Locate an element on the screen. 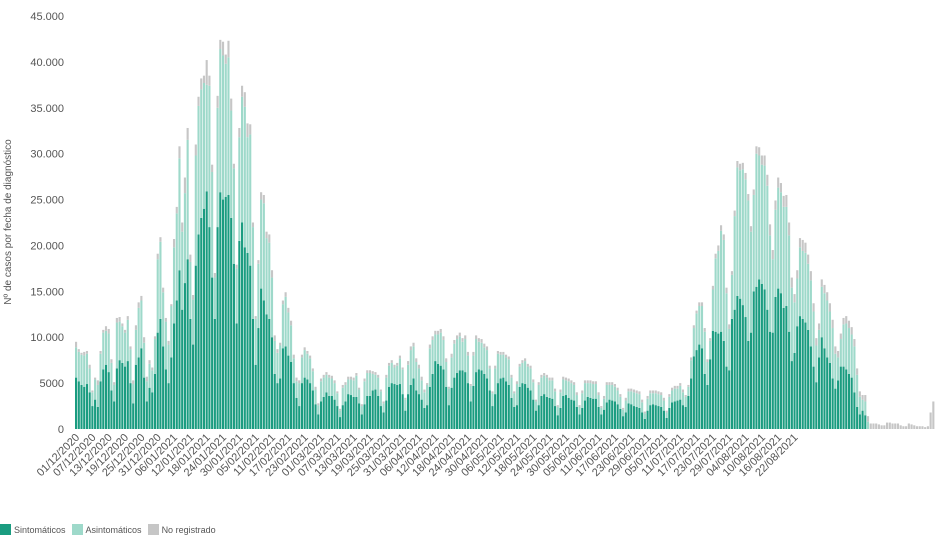  y-tick-label: 15.000 is located at coordinates (47, 292).